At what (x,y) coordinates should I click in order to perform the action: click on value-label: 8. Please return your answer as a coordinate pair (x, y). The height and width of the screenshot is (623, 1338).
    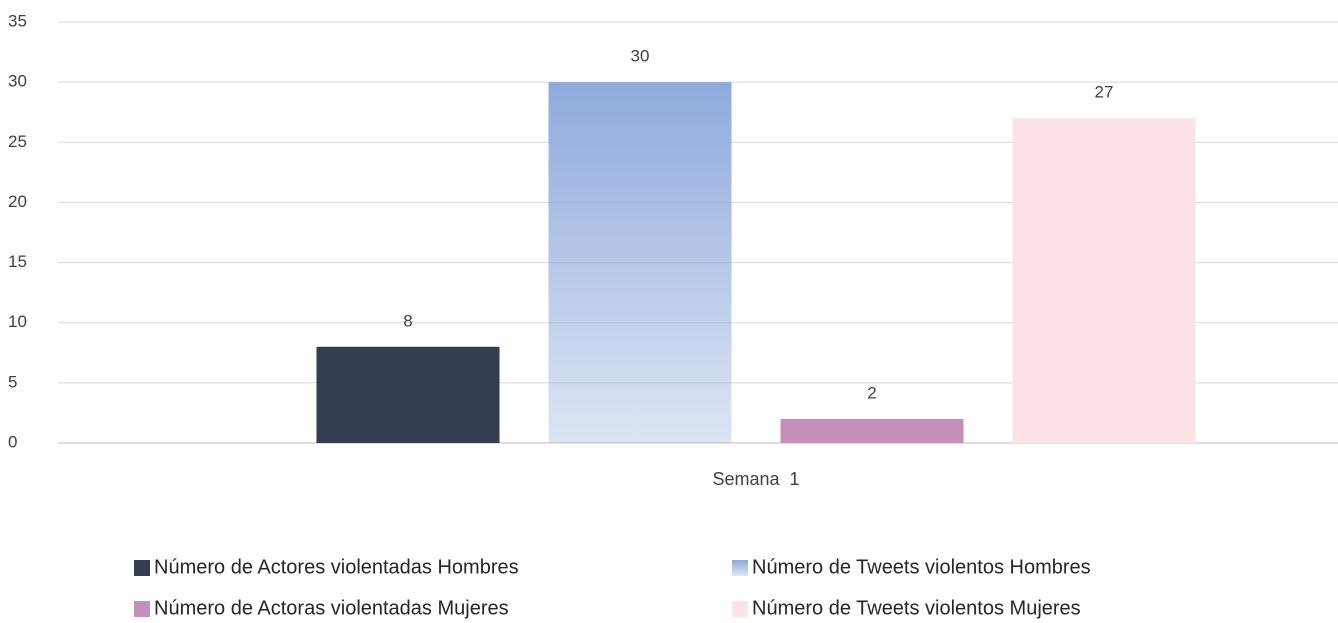
    Looking at the image, I should click on (407, 320).